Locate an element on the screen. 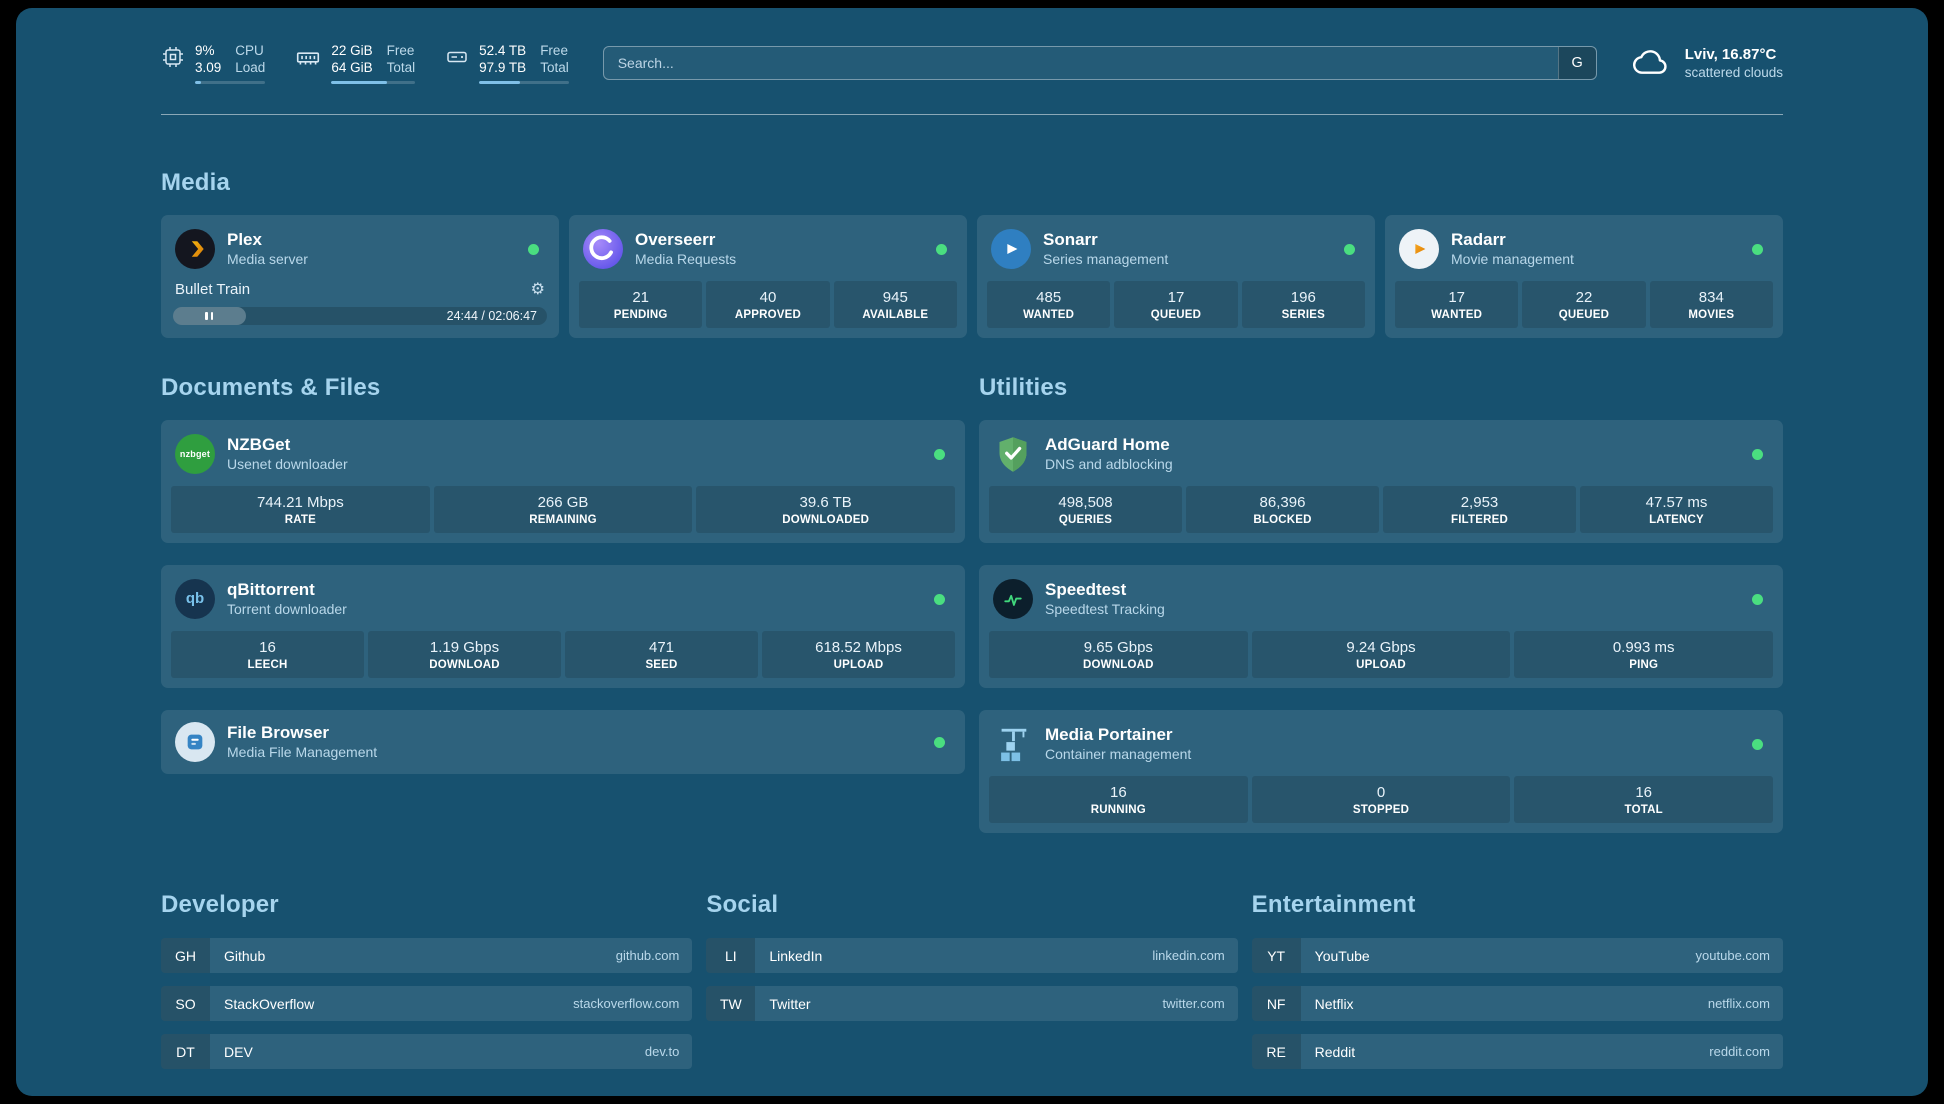  cpu-widget: 9% 3.09 CPU Load is located at coordinates (213, 63).